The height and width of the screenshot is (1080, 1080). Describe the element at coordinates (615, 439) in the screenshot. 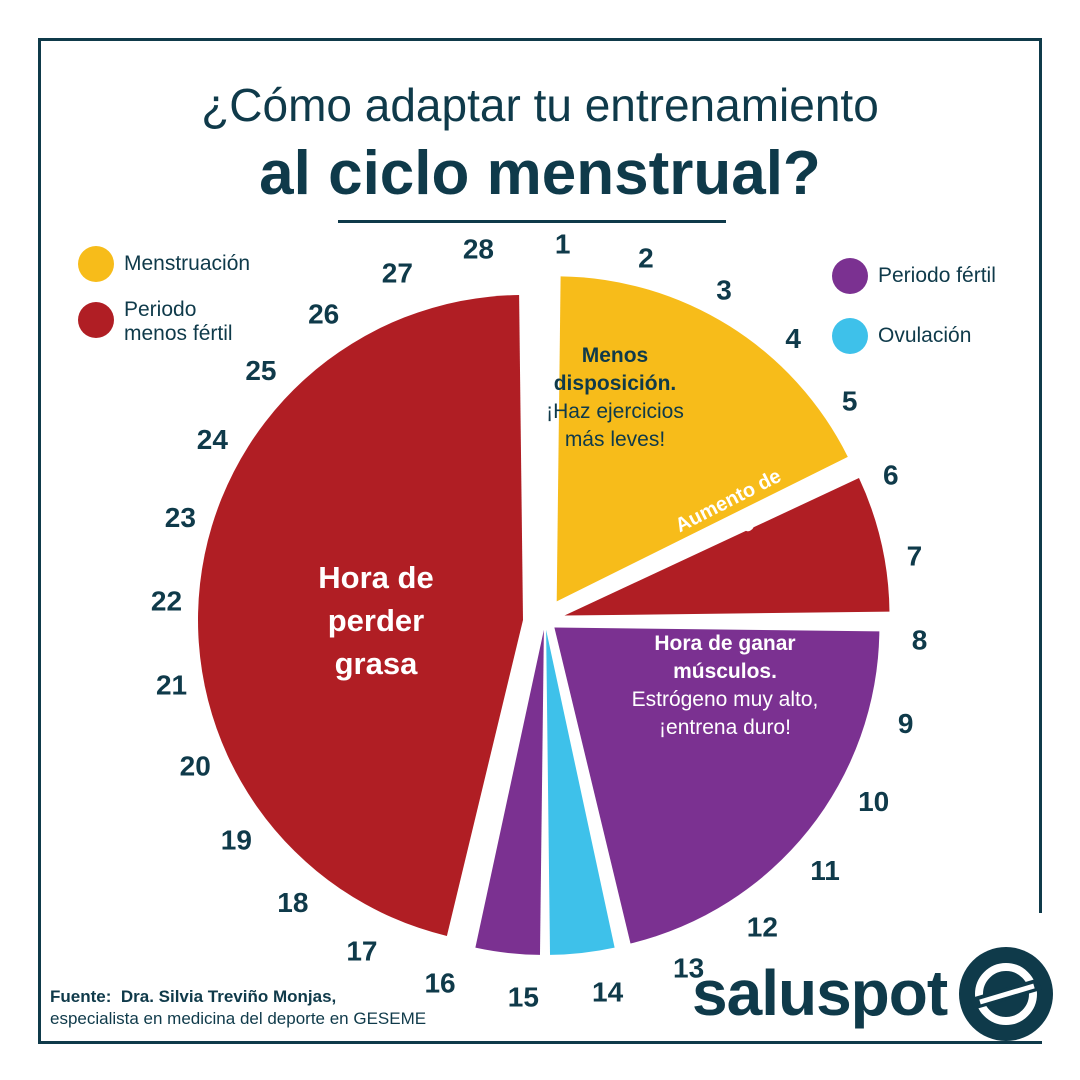

I see `annotation-line: más leves!` at that location.